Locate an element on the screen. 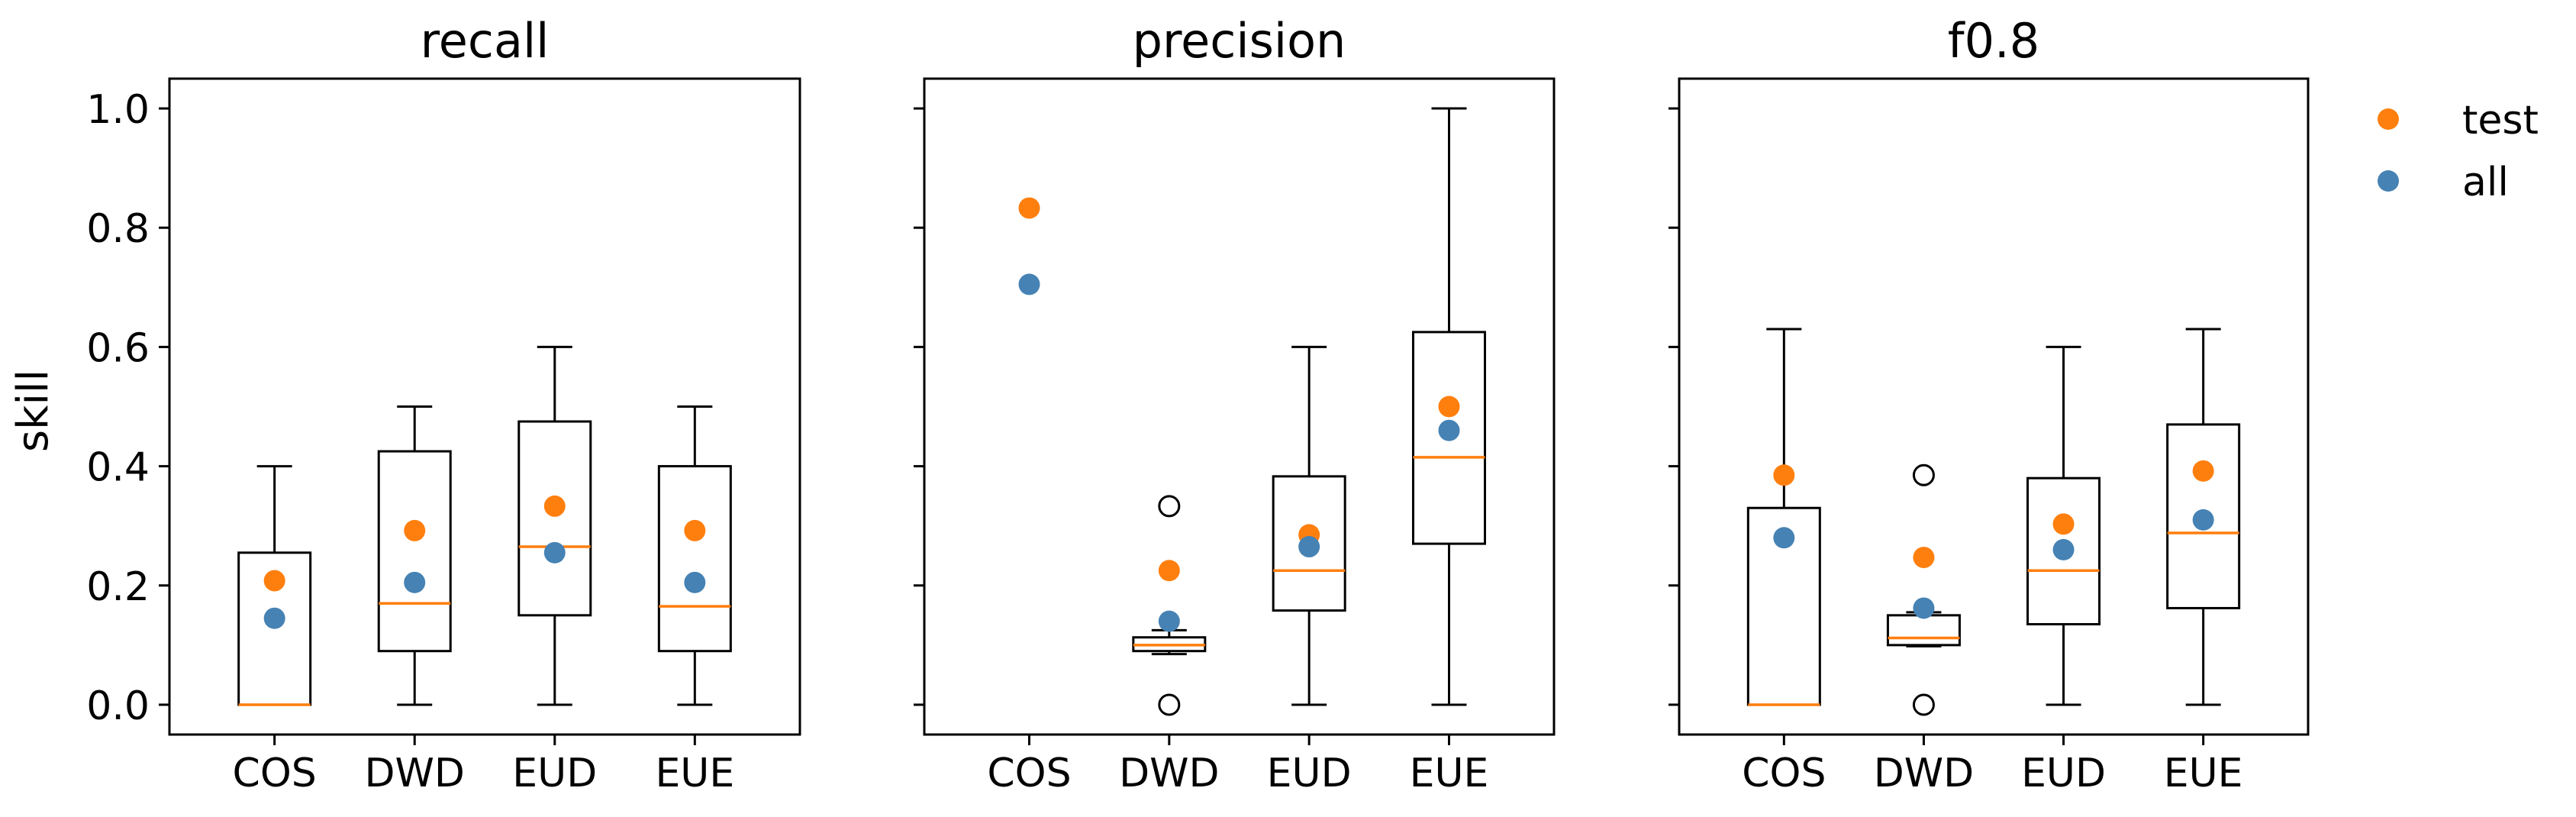 This screenshot has height=817, width=2576. panel-title: recall is located at coordinates (485, 41).